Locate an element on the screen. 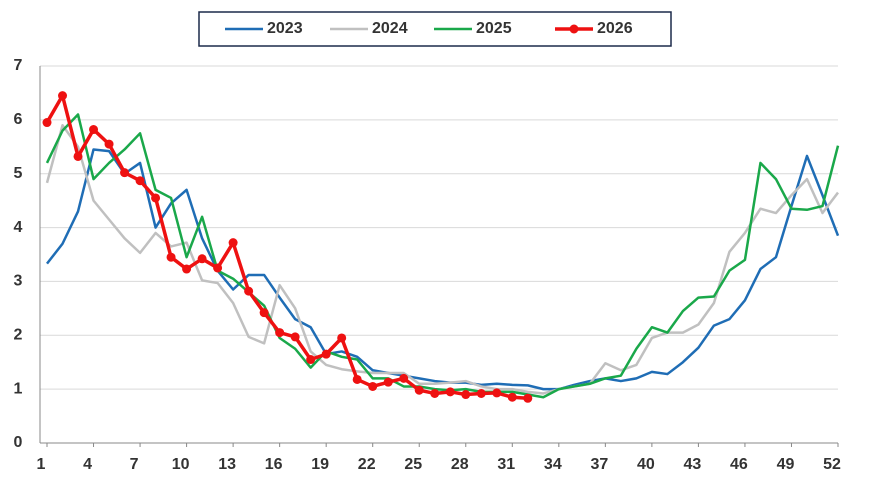  x-tick-label: 16 is located at coordinates (274, 464).